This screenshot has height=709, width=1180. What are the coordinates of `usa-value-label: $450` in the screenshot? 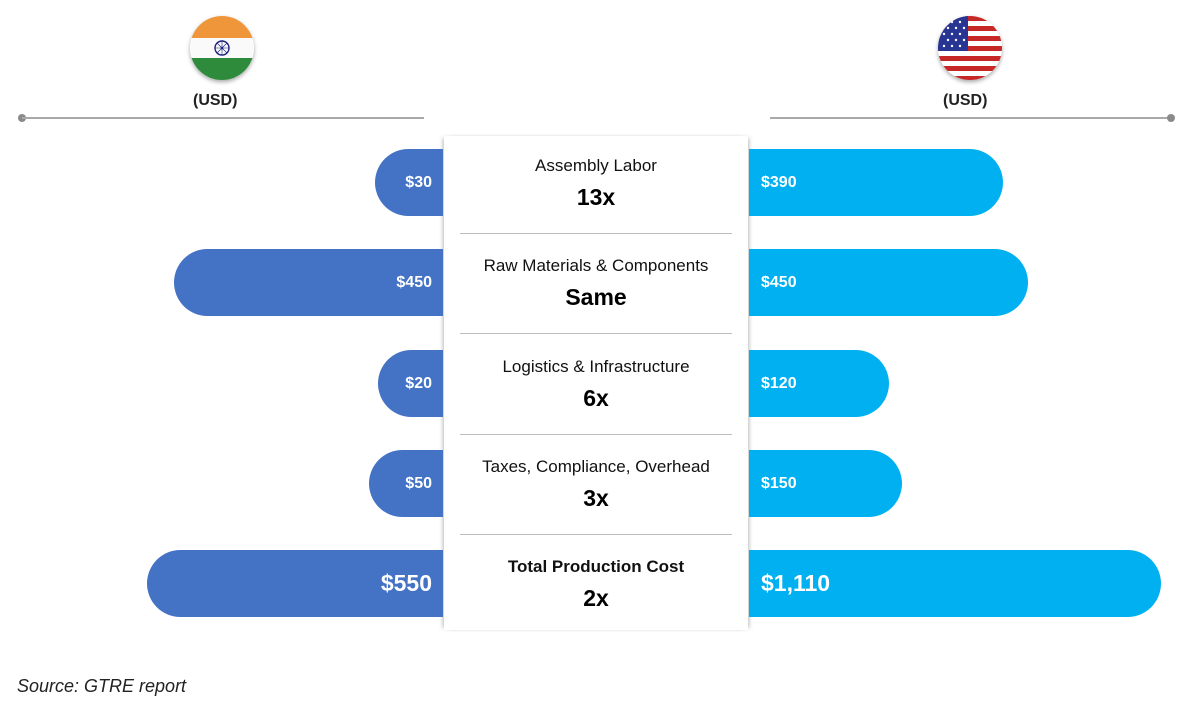 It's located at (779, 282).